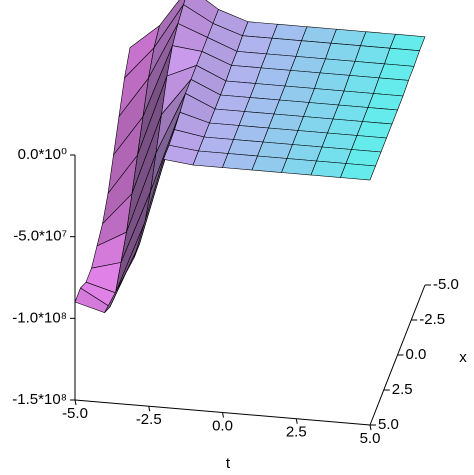  What do you see at coordinates (463, 357) in the screenshot?
I see `x-axis-title: x` at bounding box center [463, 357].